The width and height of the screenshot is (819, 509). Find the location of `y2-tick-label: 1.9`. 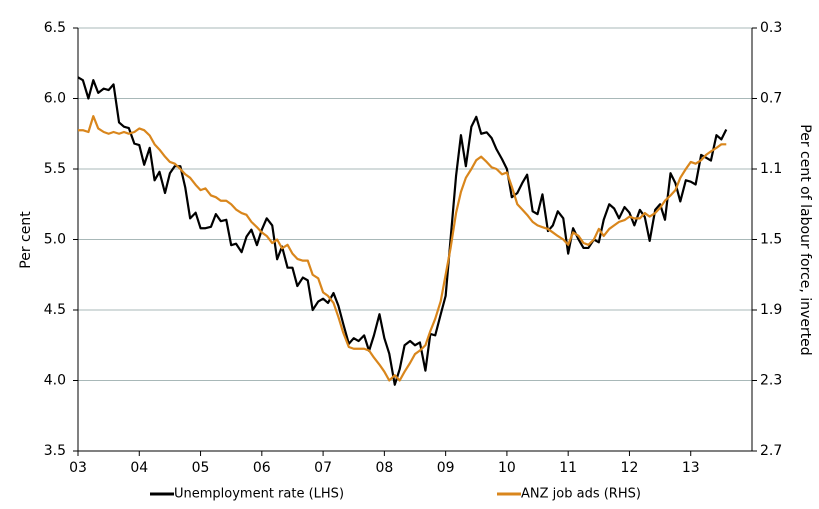

y2-tick-label: 1.9 is located at coordinates (771, 310).